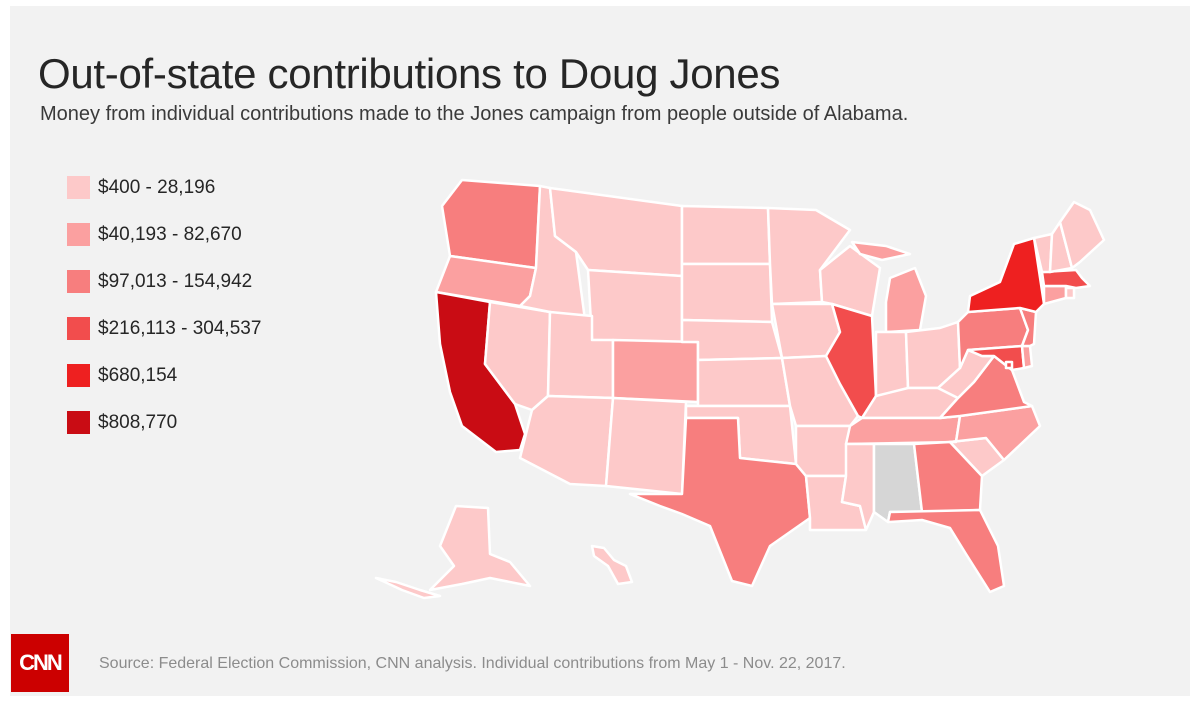 The height and width of the screenshot is (705, 1200). What do you see at coordinates (157, 187) in the screenshot?
I see `legend-label: $400 - 28,196` at bounding box center [157, 187].